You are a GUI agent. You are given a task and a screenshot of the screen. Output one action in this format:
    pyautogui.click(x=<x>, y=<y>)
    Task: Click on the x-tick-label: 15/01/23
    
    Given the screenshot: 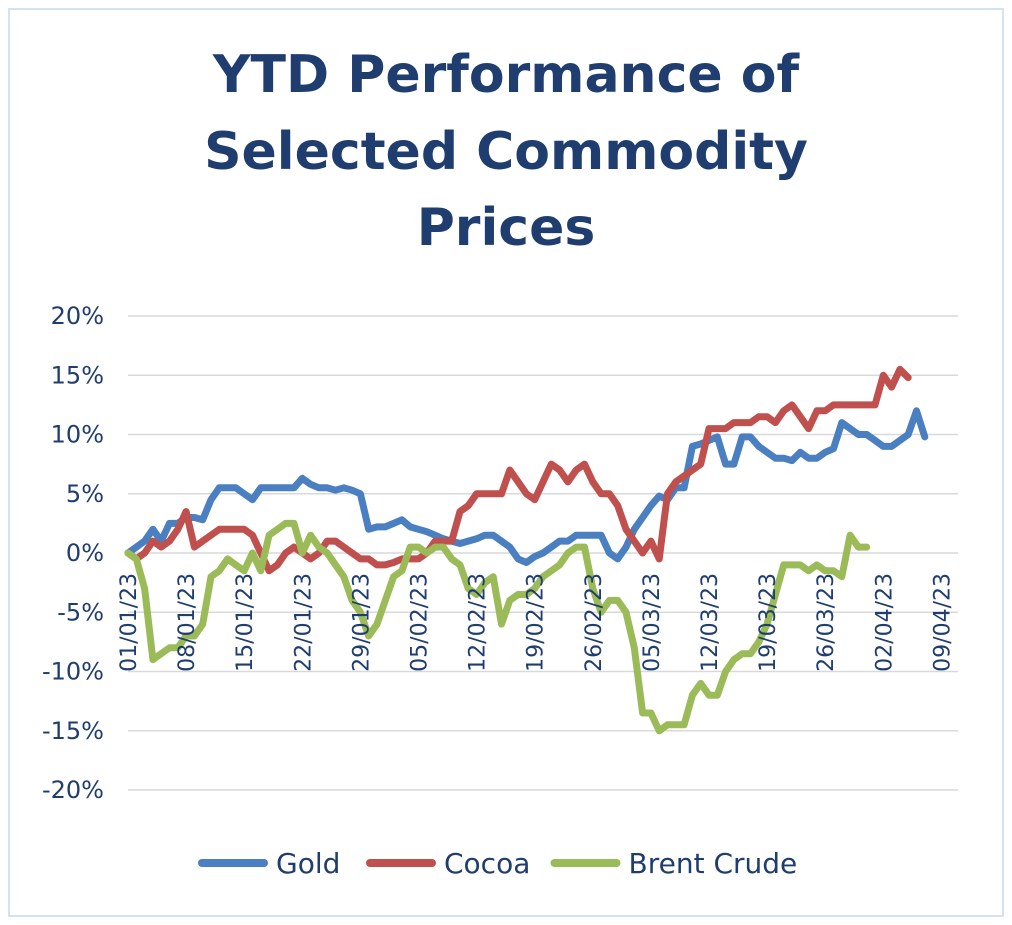 What is the action you would take?
    pyautogui.click(x=245, y=622)
    